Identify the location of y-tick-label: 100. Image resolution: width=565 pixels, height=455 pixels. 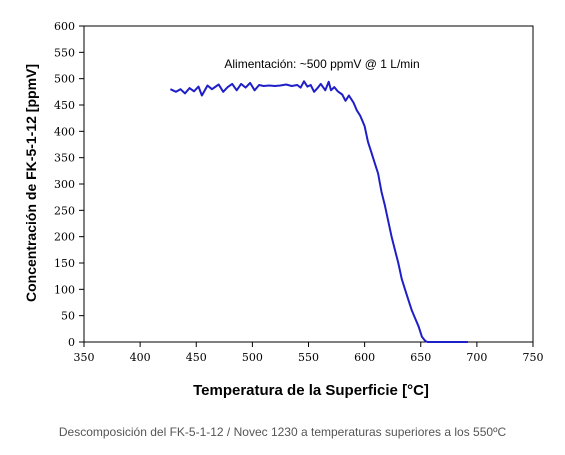
(64, 289).